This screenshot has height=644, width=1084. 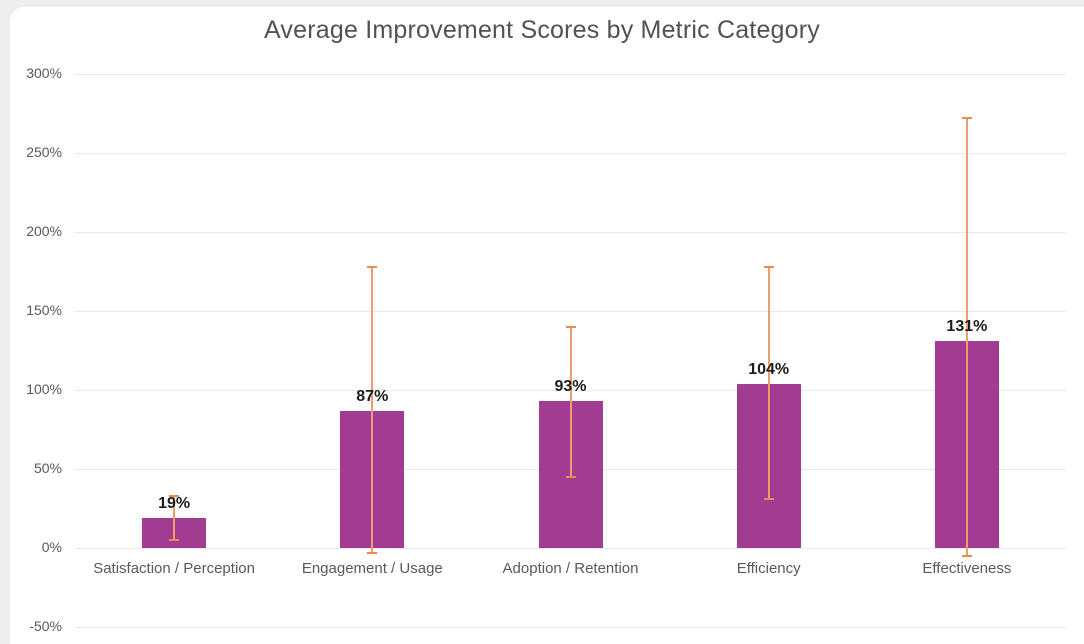 What do you see at coordinates (45, 626) in the screenshot?
I see `y-axis-tick-label: -50%` at bounding box center [45, 626].